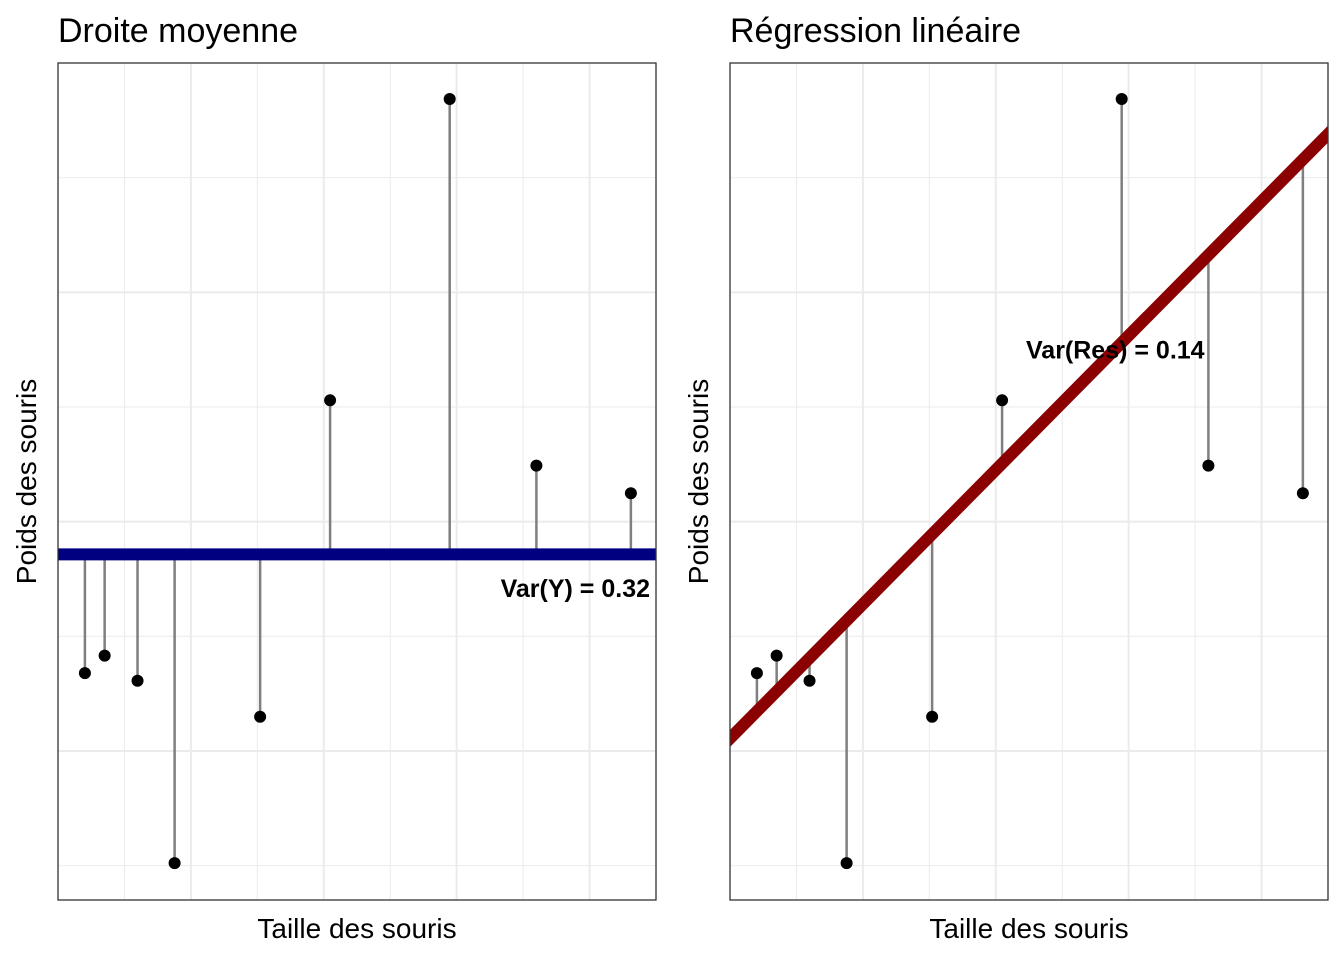  What do you see at coordinates (575, 589) in the screenshot?
I see `variance-annotation: Var(Y) = 0.32` at bounding box center [575, 589].